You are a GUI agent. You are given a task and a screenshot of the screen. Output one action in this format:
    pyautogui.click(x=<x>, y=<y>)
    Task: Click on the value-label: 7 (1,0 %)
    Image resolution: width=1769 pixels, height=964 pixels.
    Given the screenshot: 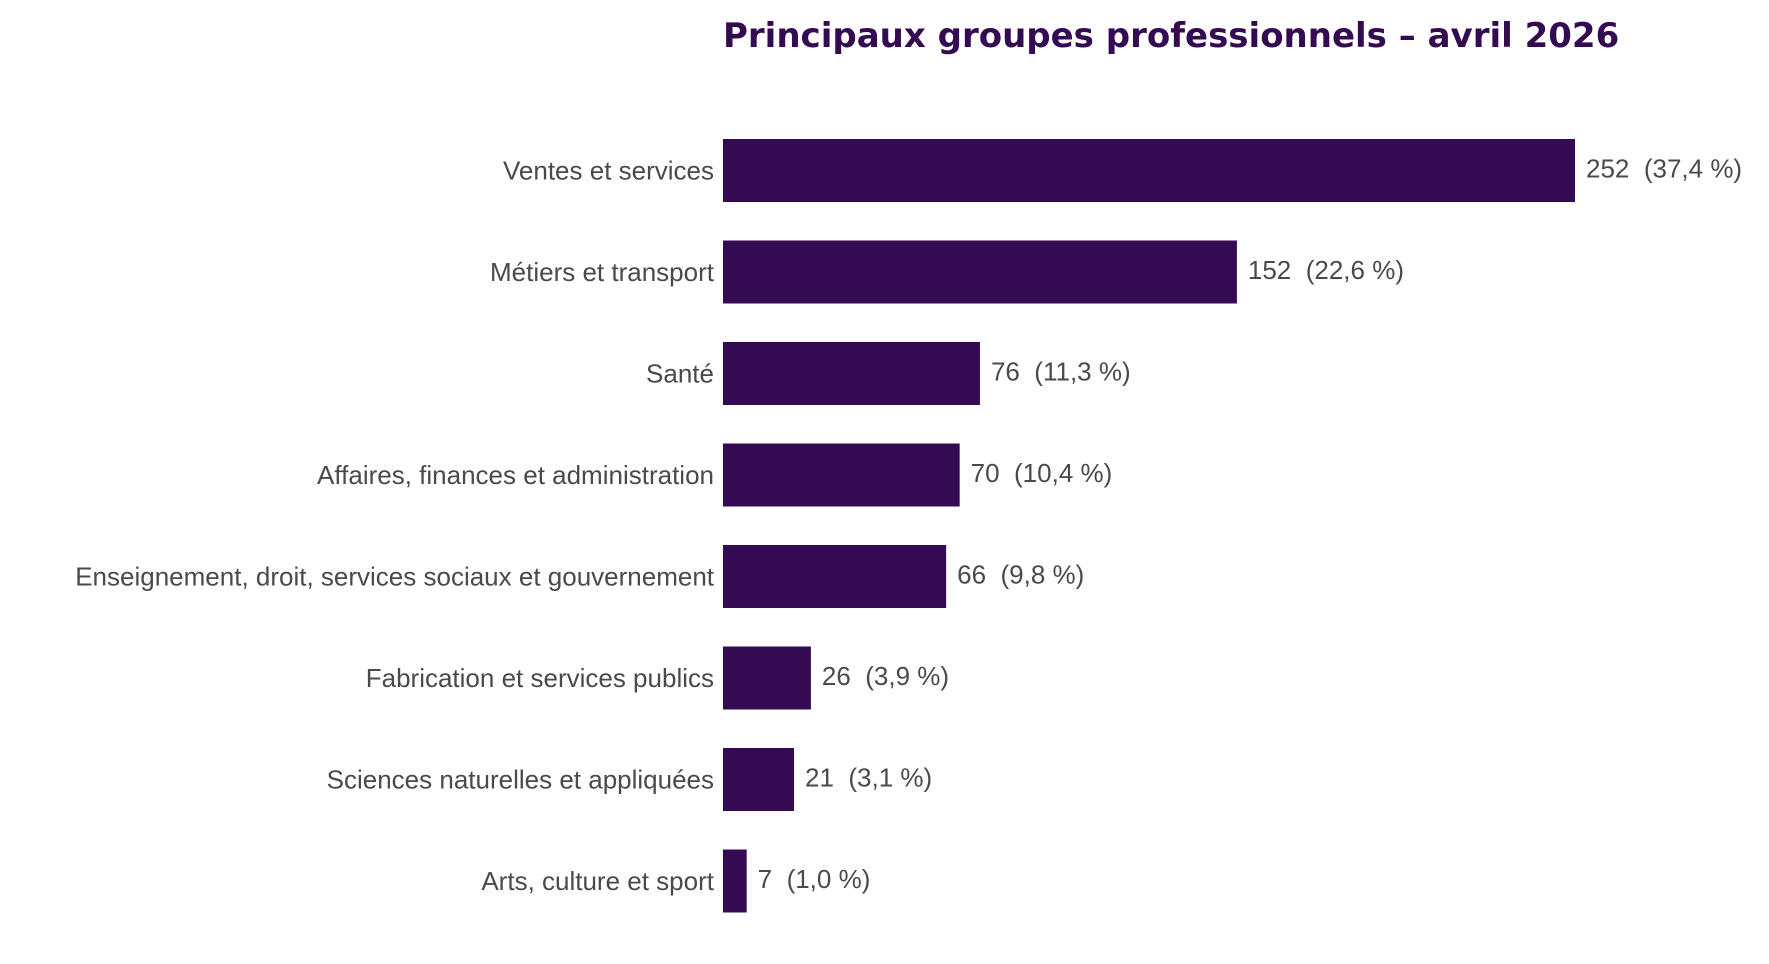 What is the action you would take?
    pyautogui.click(x=814, y=879)
    